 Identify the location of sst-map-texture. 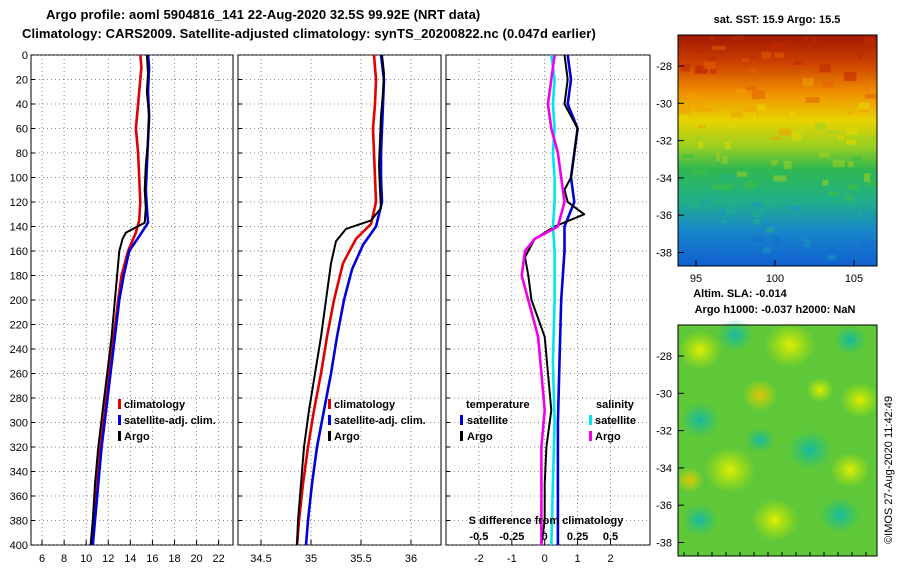
(777, 148).